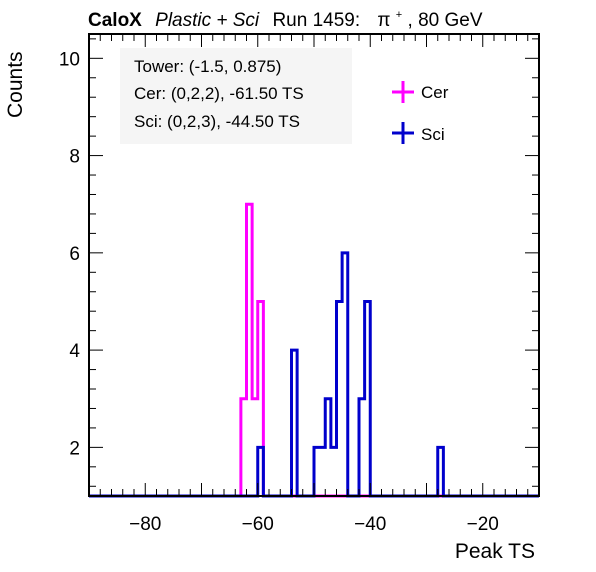 The width and height of the screenshot is (596, 572). I want to click on title-run: Run 1459:, so click(316, 20).